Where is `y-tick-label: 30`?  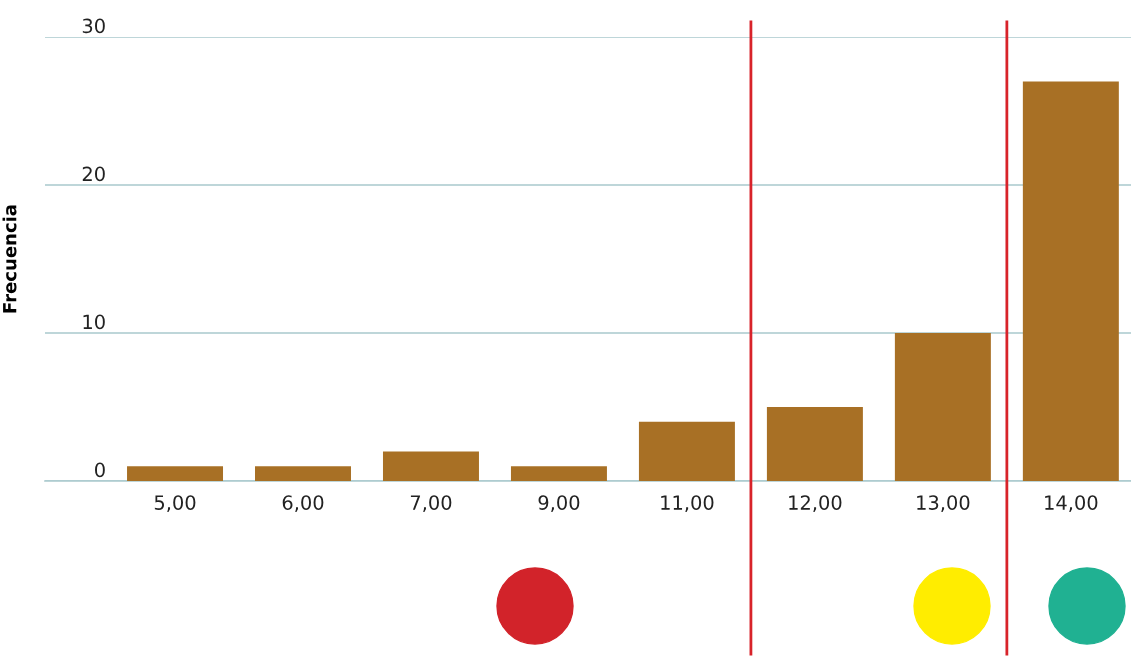 y-tick-label: 30 is located at coordinates (93, 26).